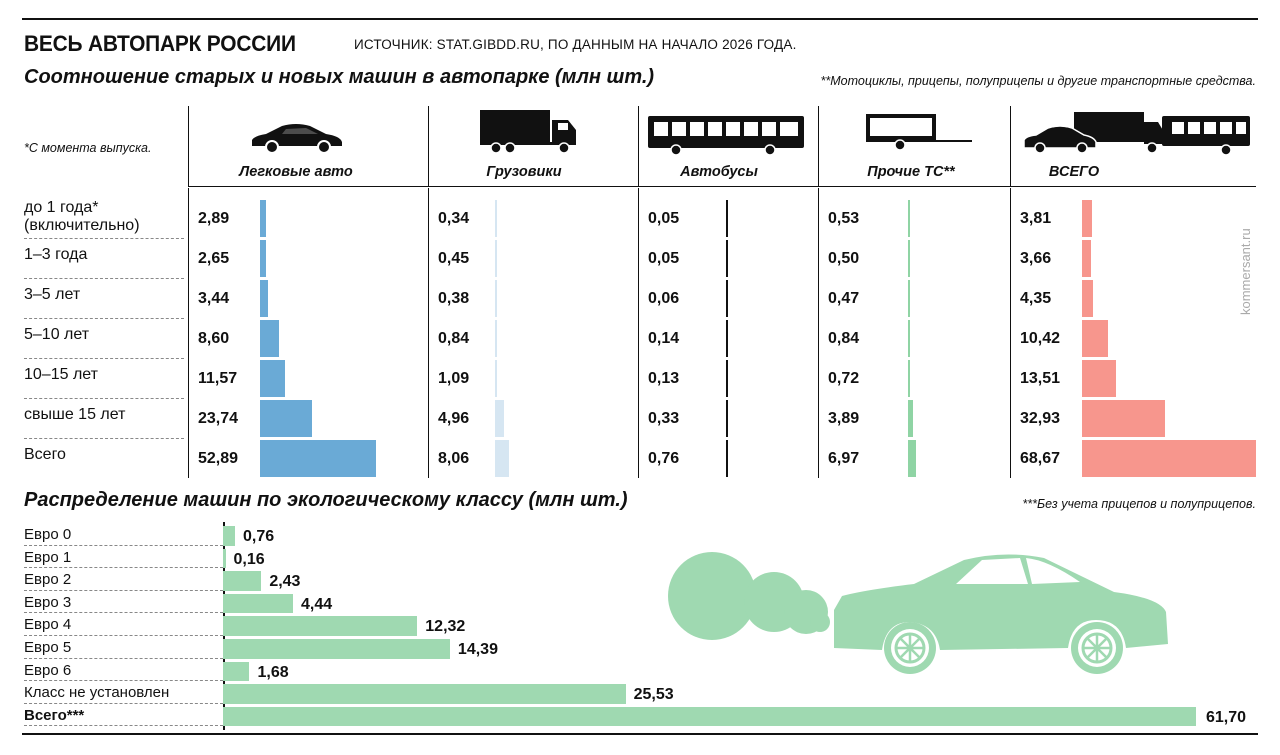  I want to click on data-label: 3,66, so click(1036, 258).